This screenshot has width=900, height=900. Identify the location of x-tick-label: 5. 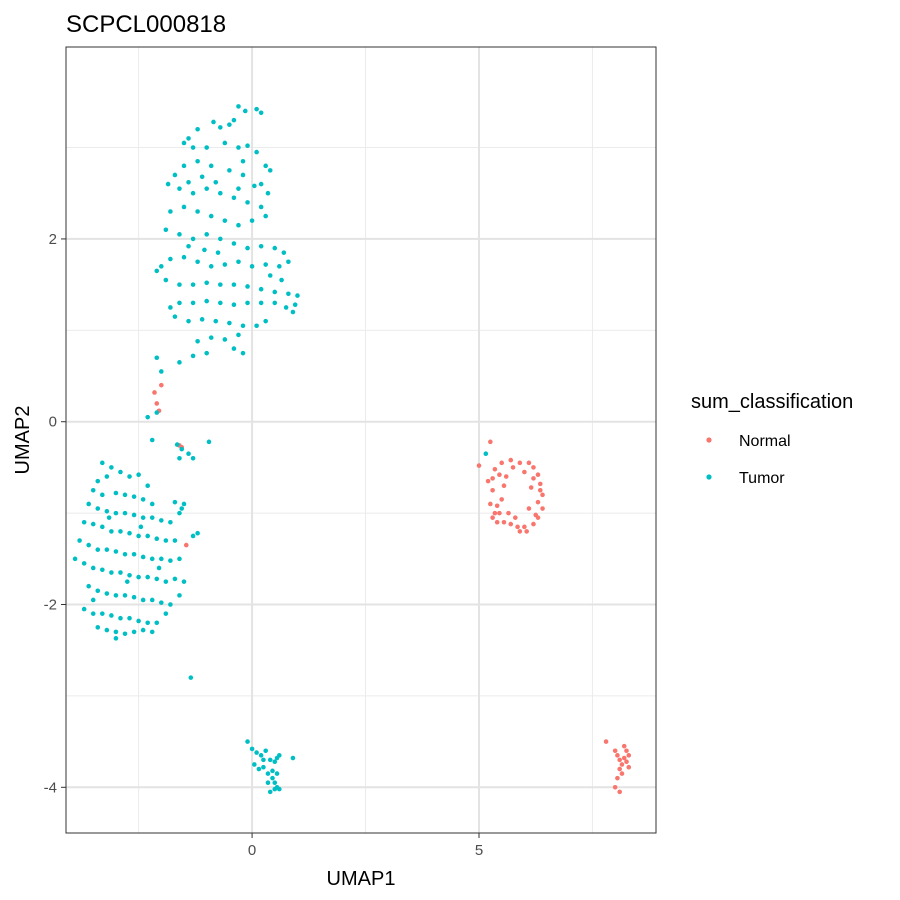
(479, 850).